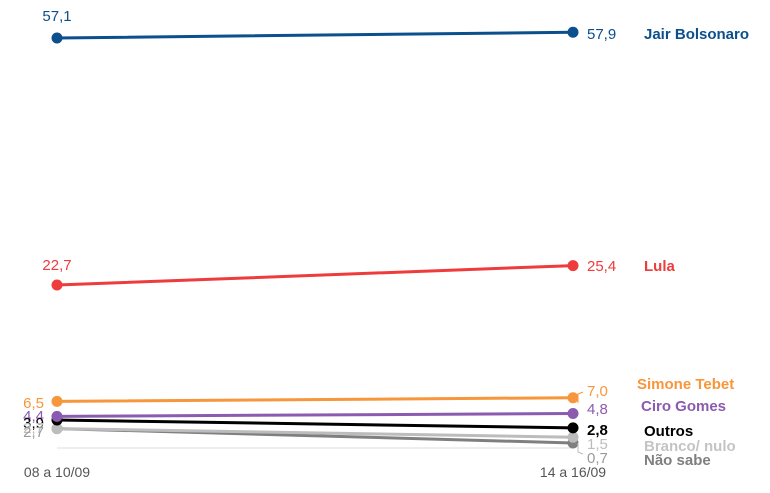 This screenshot has width=770, height=493. Describe the element at coordinates (597, 391) in the screenshot. I see `value-label-end-simone-tebet: 7,0` at that location.